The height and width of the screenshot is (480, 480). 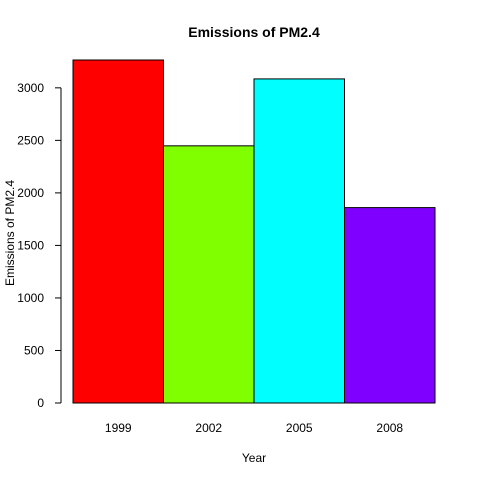 I want to click on y-axis: 0 500 1000 1500 2000 2500 3000, so click(x=39, y=245).